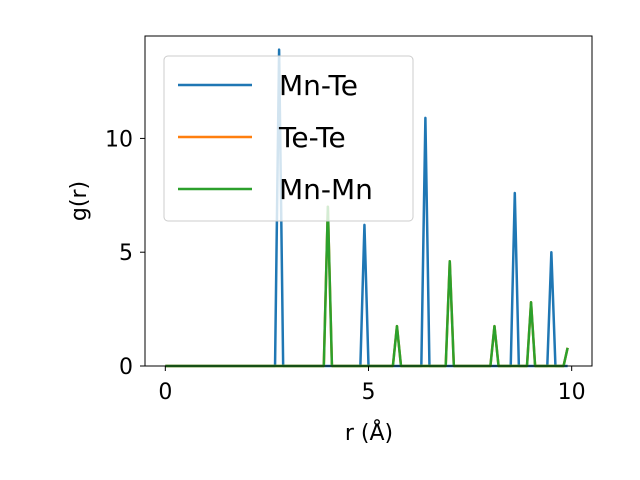 The image size is (640, 480). I want to click on y-axis-label: g(r), so click(79, 201).